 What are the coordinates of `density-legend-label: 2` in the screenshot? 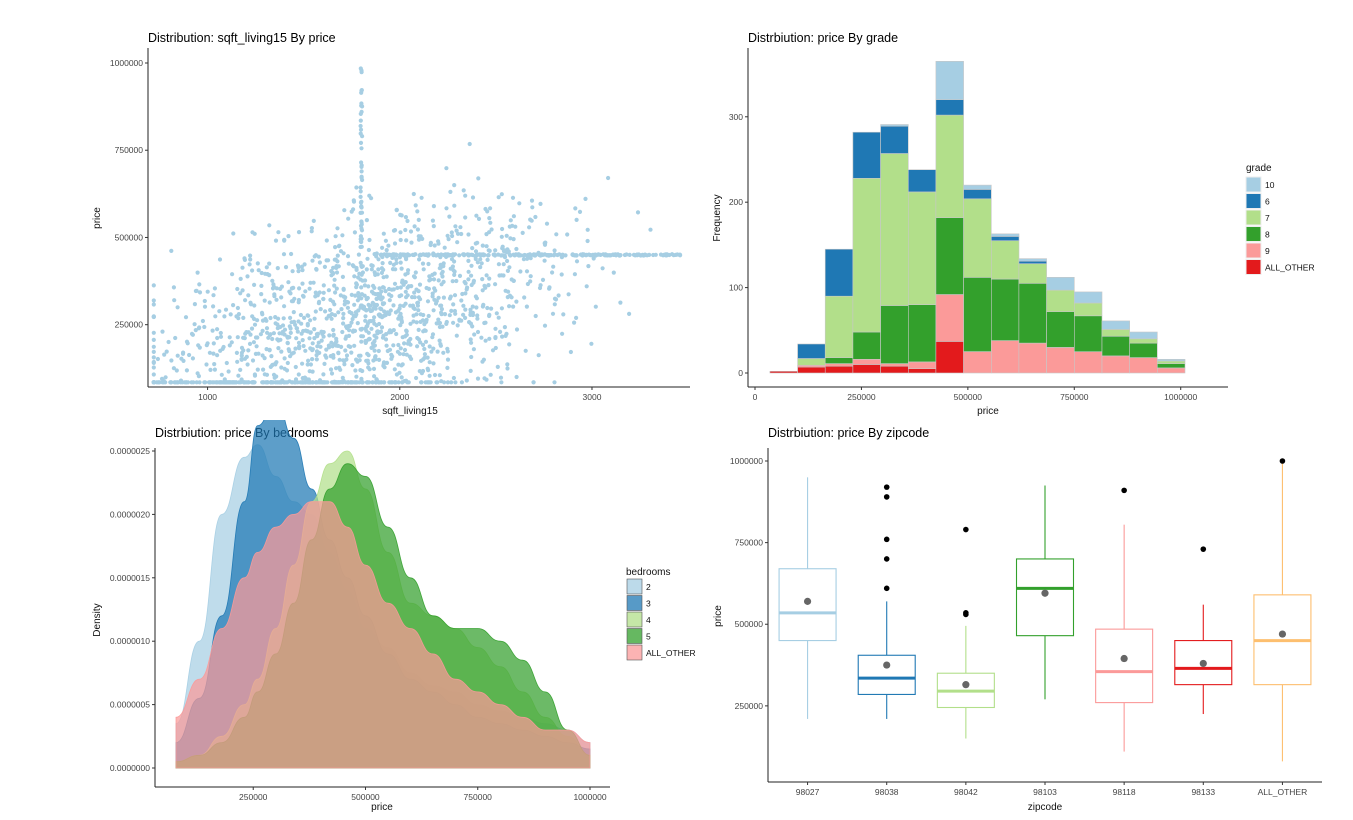 It's located at (648, 587).